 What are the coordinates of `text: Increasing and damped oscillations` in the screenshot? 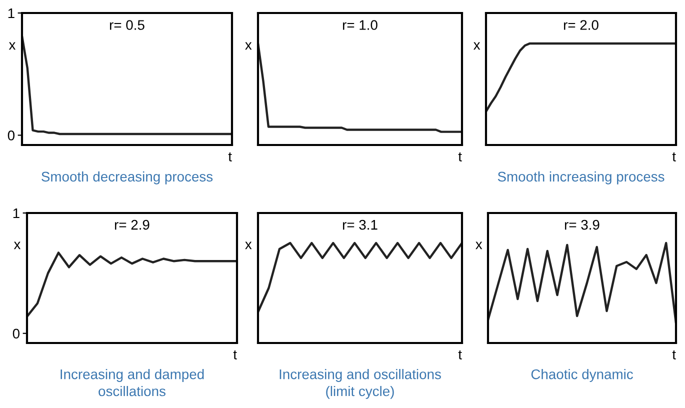 It's located at (132, 382).